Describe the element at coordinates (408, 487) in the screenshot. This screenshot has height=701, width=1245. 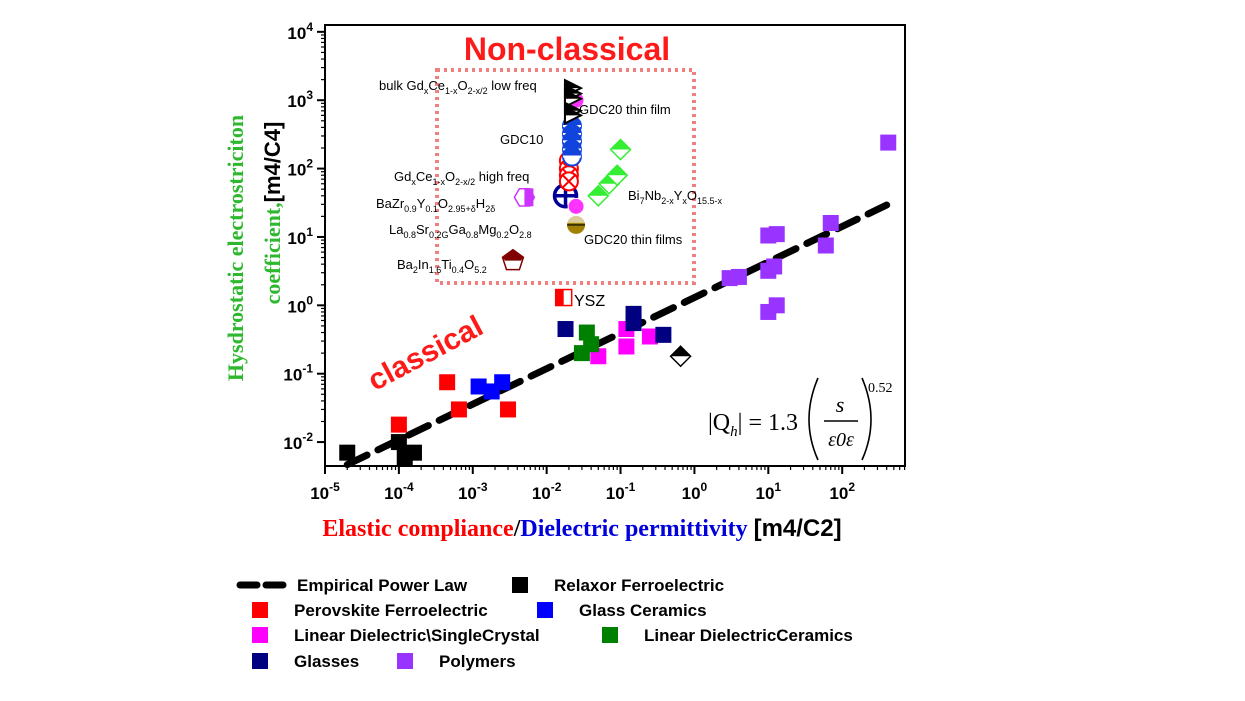
I see `x-tick-exp: -4` at that location.